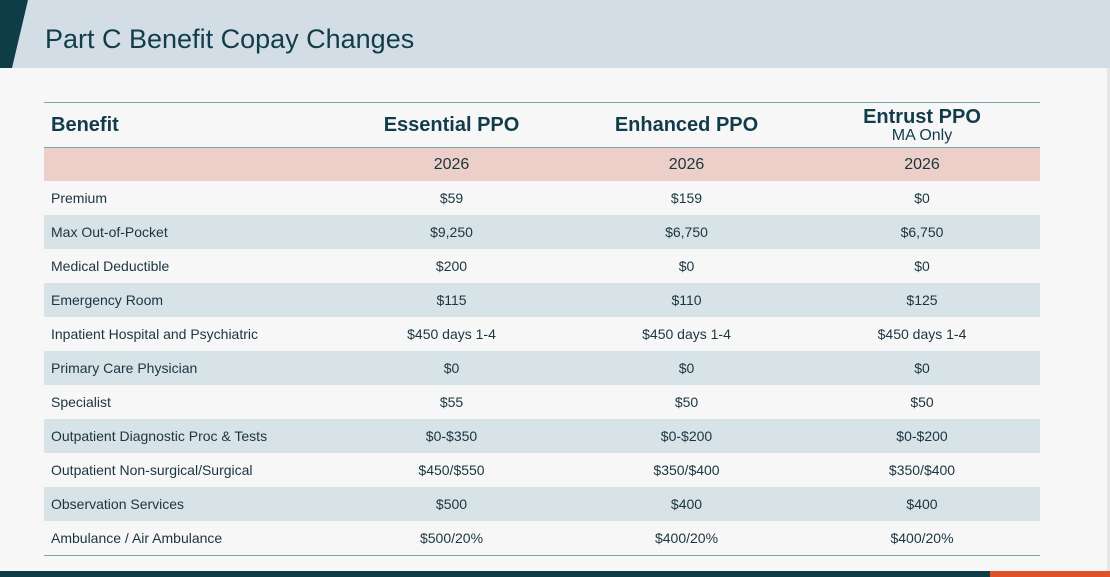  What do you see at coordinates (230, 39) in the screenshot?
I see `slide-title: Part C Benefit Copay Changes` at bounding box center [230, 39].